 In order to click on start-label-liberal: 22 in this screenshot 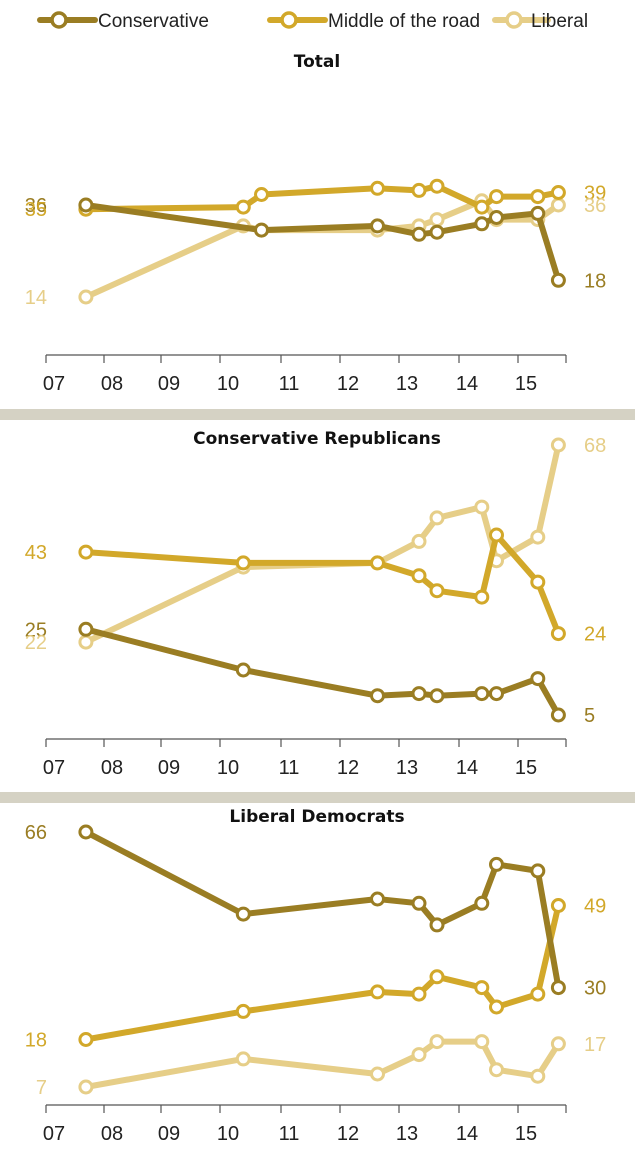, I will do `click(36, 643)`.